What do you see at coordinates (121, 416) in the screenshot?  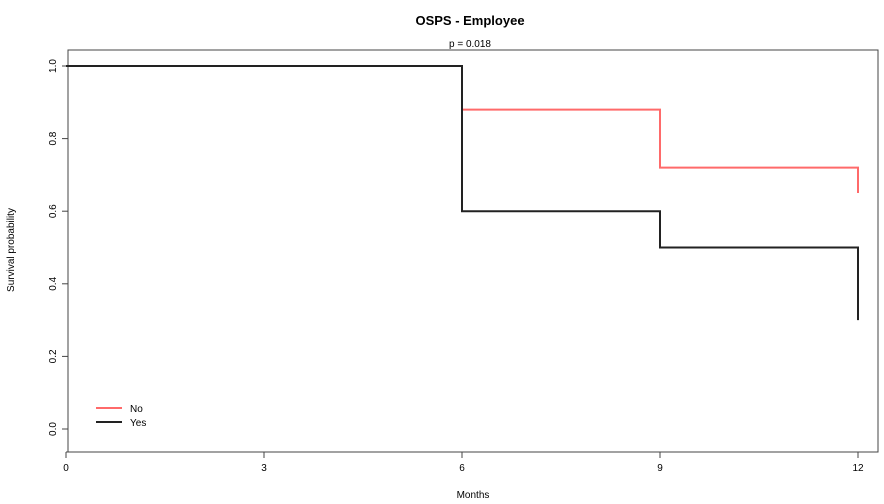 I see `legend: No Yes` at bounding box center [121, 416].